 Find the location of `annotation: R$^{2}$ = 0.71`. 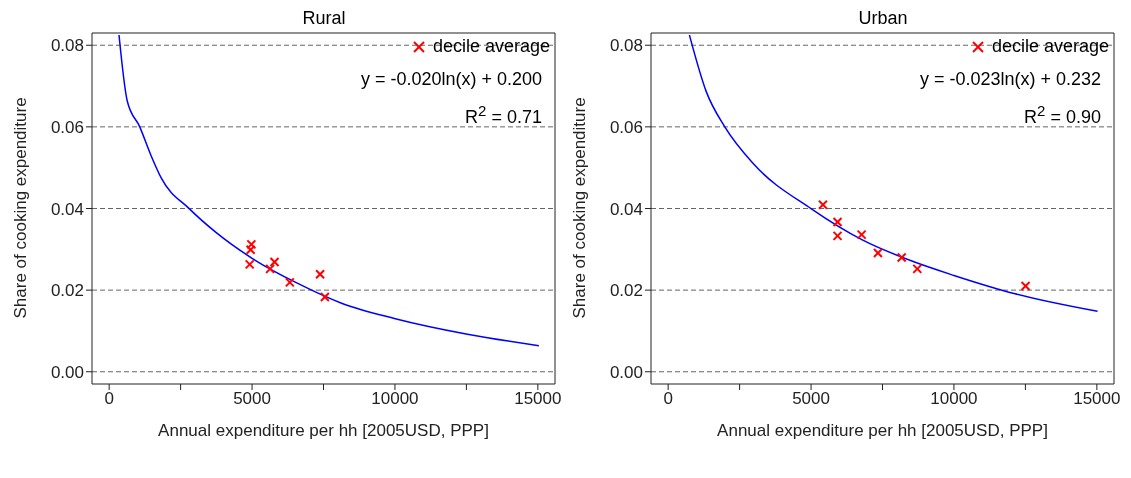

annotation: R$^{2}$ = 0.71 is located at coordinates (503, 115).